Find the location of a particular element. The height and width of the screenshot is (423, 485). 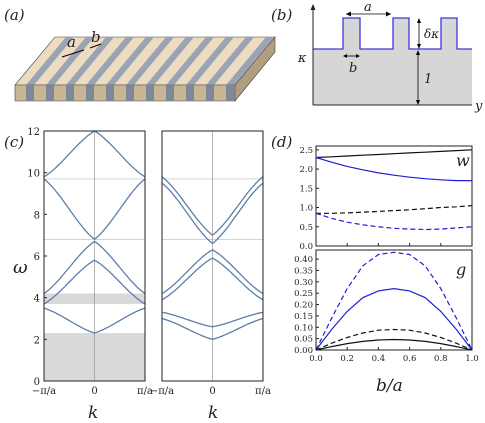

profile-label-one: 1 is located at coordinates (428, 79).